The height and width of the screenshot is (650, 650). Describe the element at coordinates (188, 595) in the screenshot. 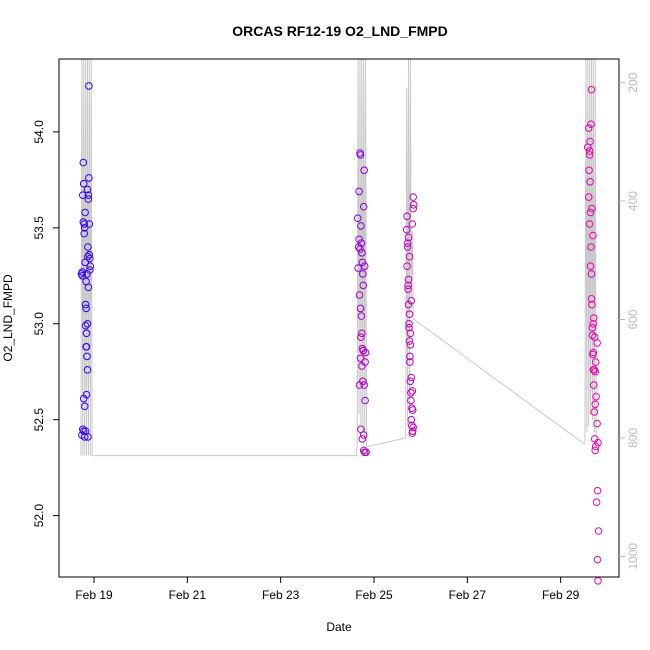

I see `x-tick-label: Feb 21` at that location.